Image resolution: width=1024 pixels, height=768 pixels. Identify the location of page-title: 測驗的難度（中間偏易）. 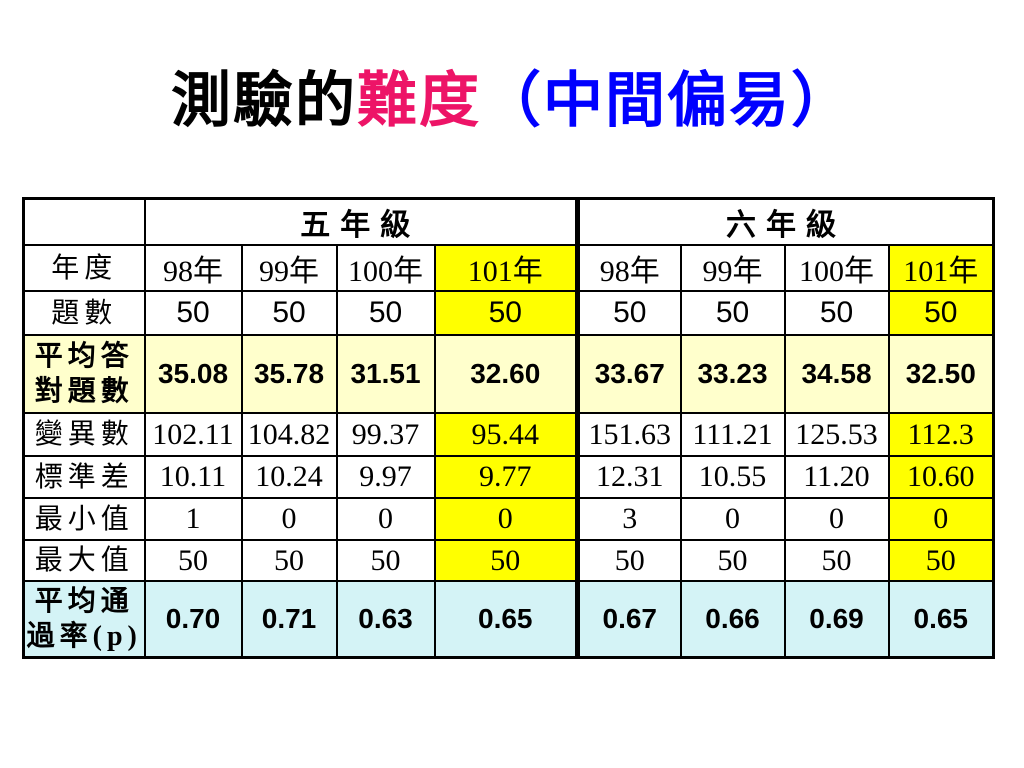
(512, 95).